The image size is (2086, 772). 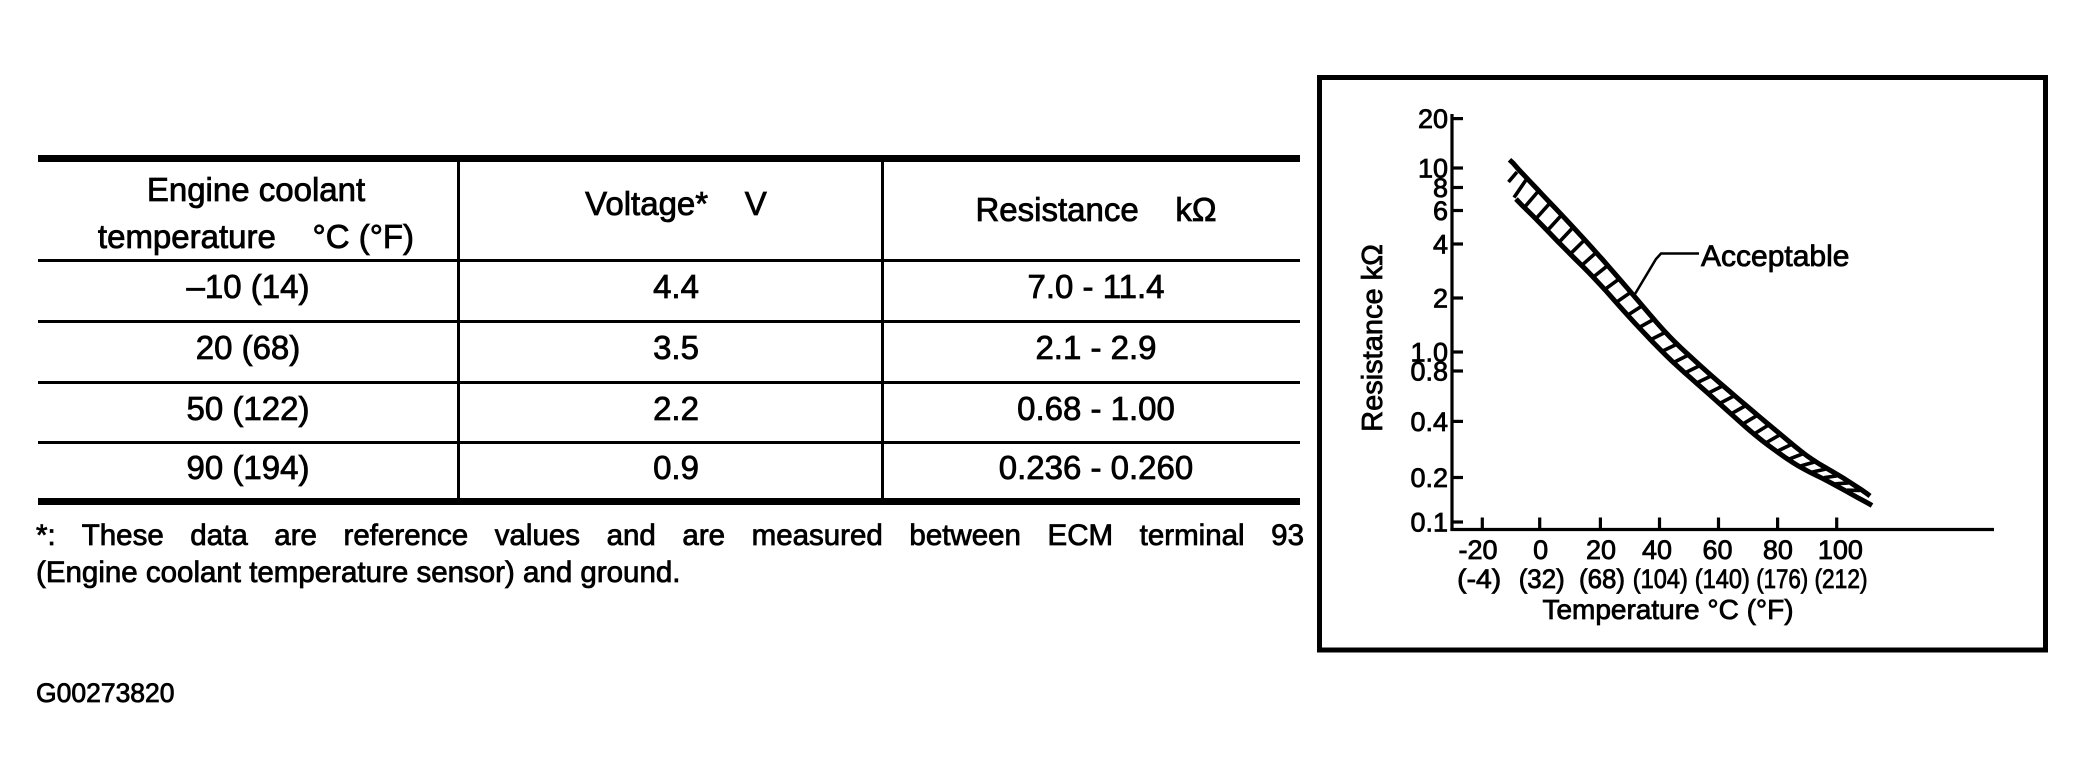 I want to click on svg-text: 6, so click(x=1440, y=211).